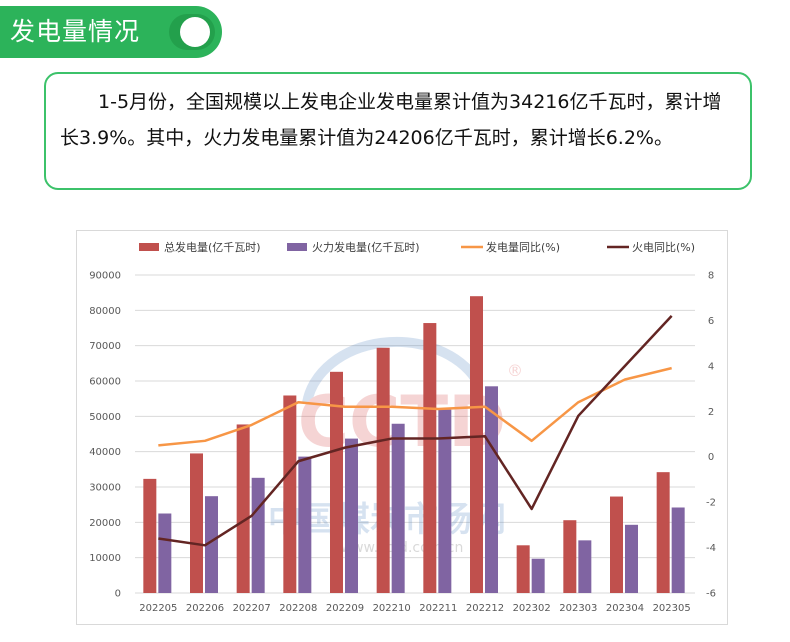 The width and height of the screenshot is (790, 642). What do you see at coordinates (212, 247) in the screenshot?
I see `legend-label: 总发电量(亿千瓦时)` at bounding box center [212, 247].